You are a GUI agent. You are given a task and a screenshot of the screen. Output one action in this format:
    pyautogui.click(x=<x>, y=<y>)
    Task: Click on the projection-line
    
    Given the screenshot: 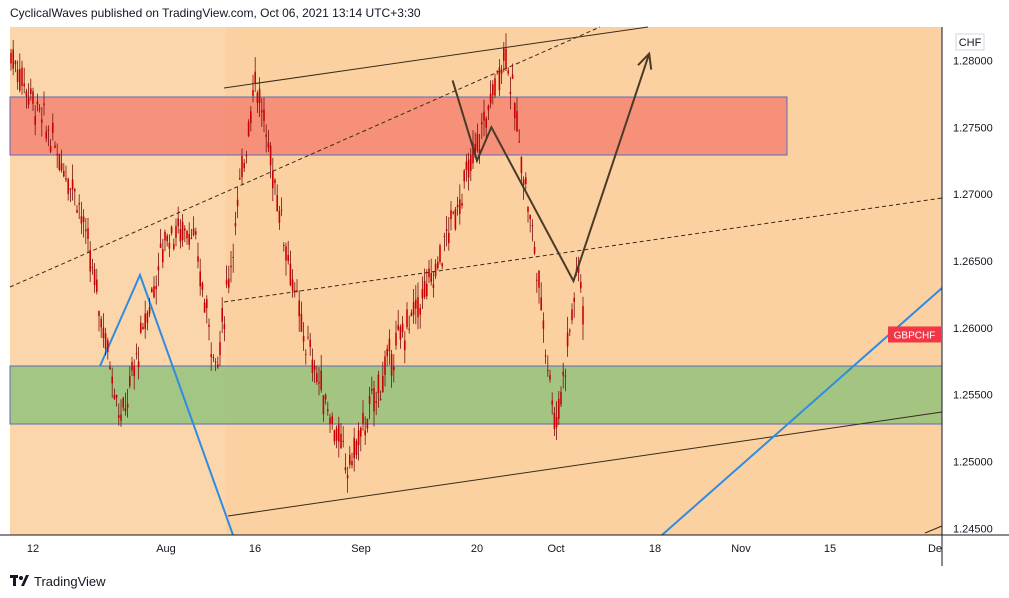 What is the action you would take?
    pyautogui.click(x=551, y=168)
    